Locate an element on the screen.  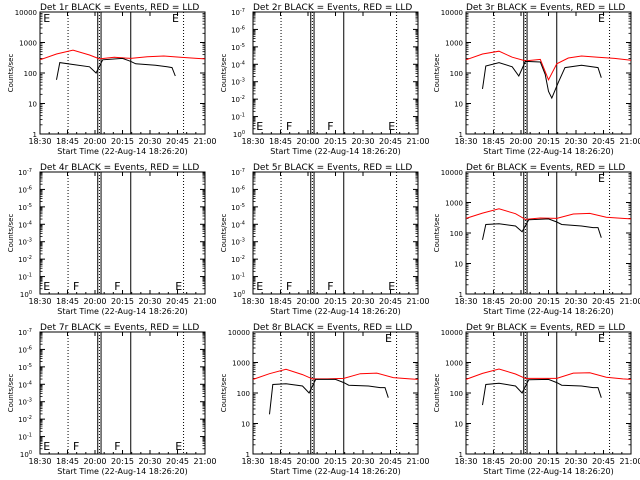
panel-title: Det 2r BLACK = Events, RED = LLD is located at coordinates (332, 8).